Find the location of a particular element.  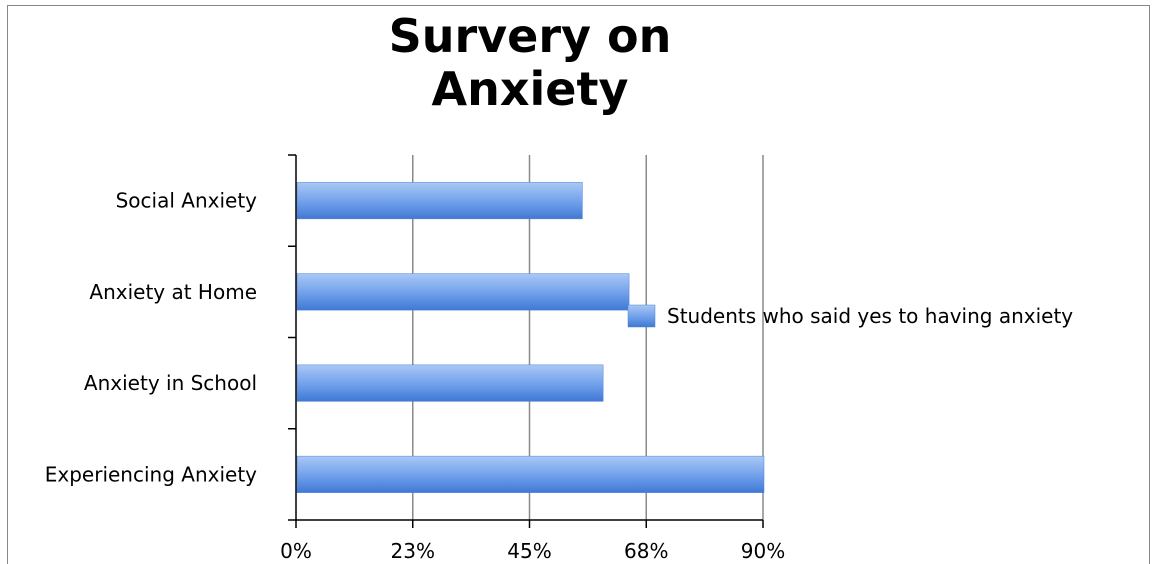

y-tick-label: Anxiety at Home is located at coordinates (173, 292).